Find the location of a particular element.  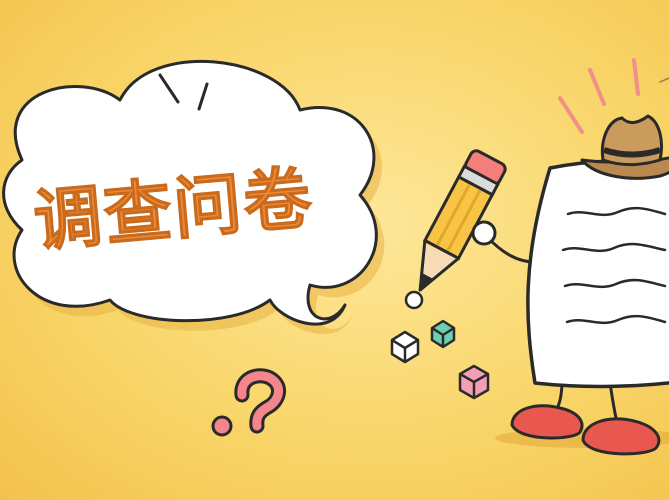

excitement-lines-outline is located at coordinates (664, 80).